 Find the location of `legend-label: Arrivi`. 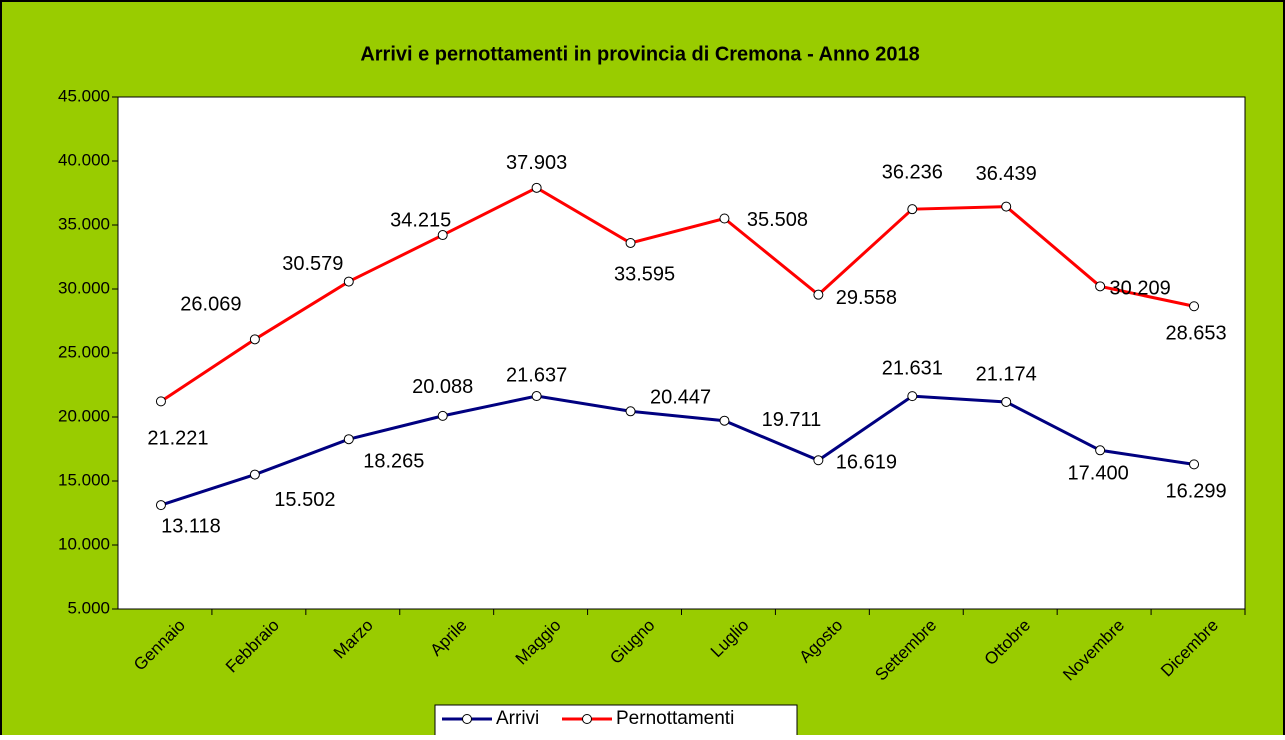

legend-label: Arrivi is located at coordinates (517, 718).